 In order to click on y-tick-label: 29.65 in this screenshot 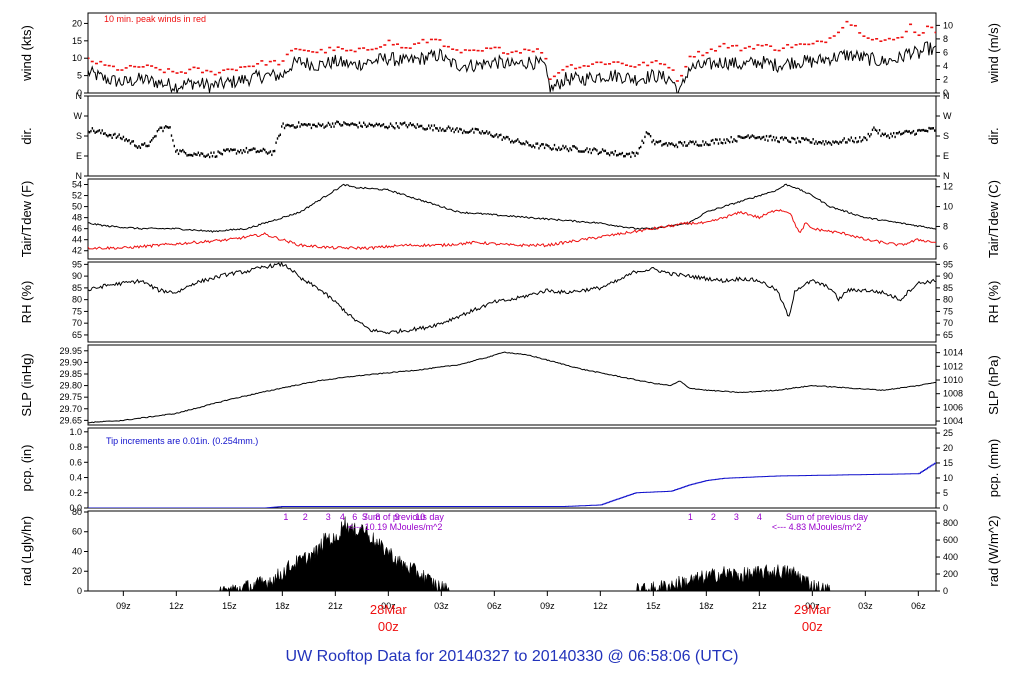, I will do `click(70, 420)`.